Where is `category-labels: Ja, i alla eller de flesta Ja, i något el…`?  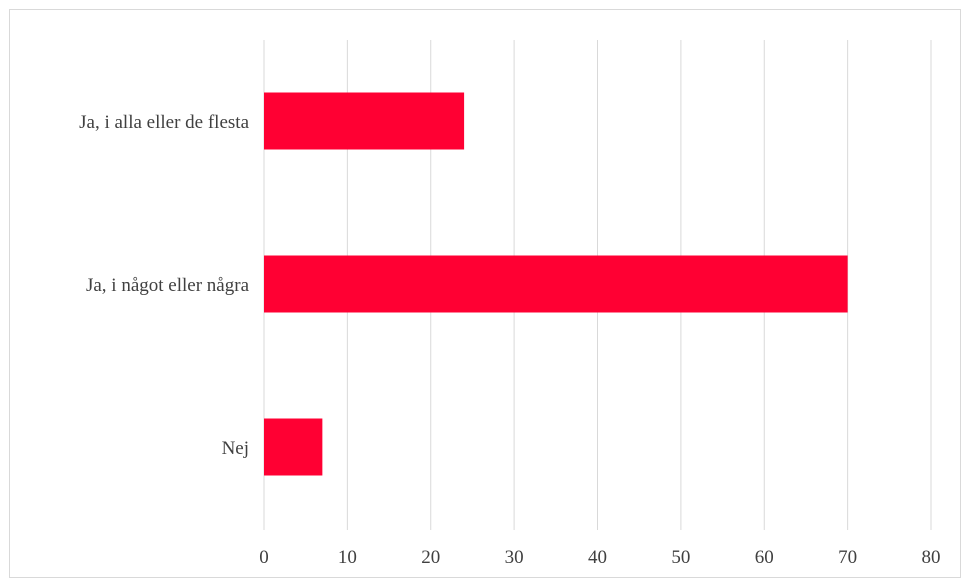 category-labels: Ja, i alla eller de flesta Ja, i något el… is located at coordinates (164, 285).